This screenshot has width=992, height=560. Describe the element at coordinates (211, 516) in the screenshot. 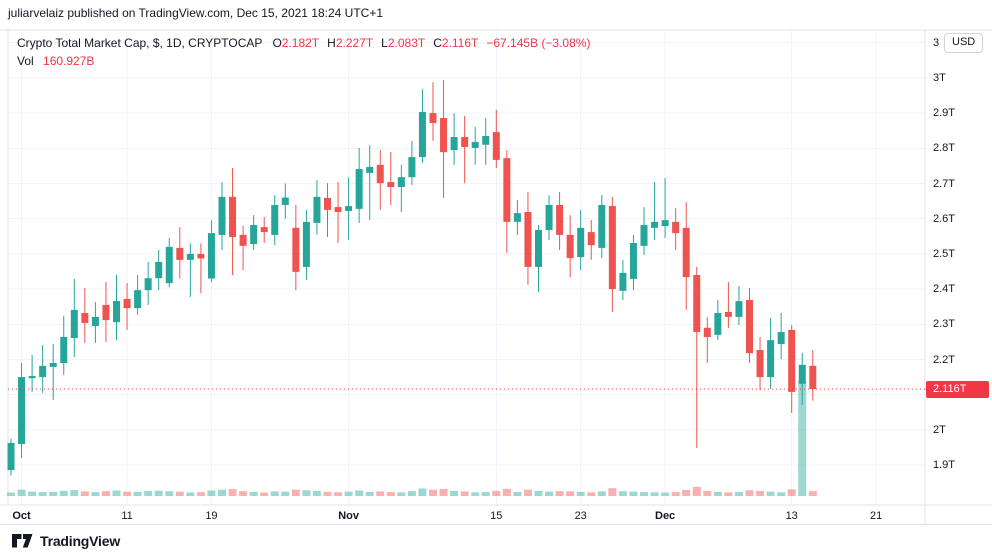

I see `time-tick-label: 19` at that location.